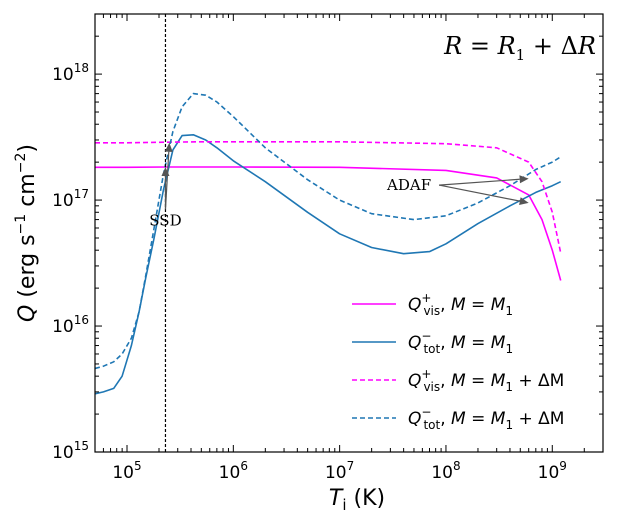 The height and width of the screenshot is (531, 623). What do you see at coordinates (344, 505) in the screenshot?
I see `x-axis-label-sub: i` at bounding box center [344, 505].